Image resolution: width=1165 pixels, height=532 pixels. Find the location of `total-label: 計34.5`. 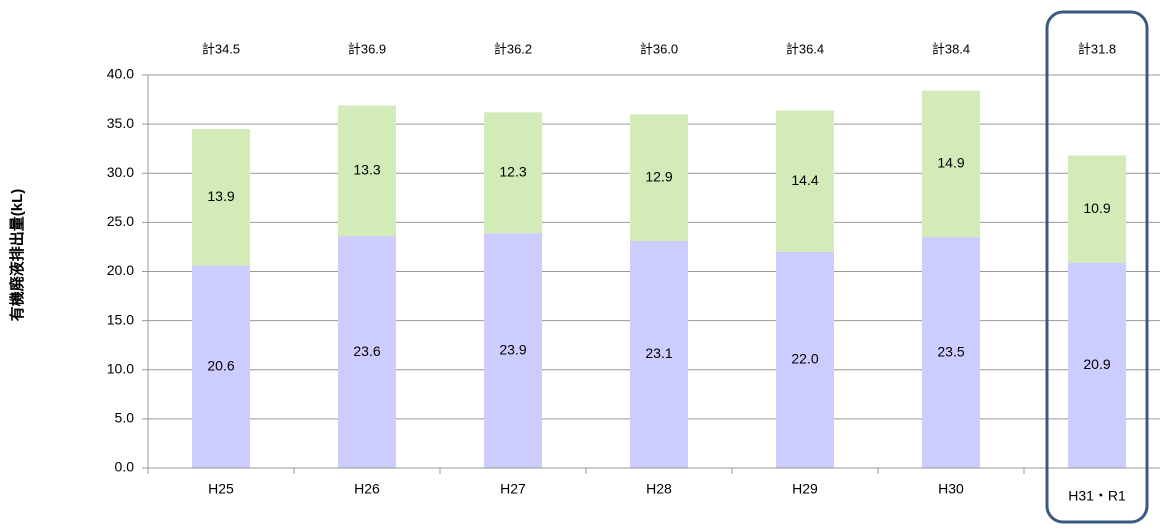

total-label: 計34.5 is located at coordinates (221, 48).